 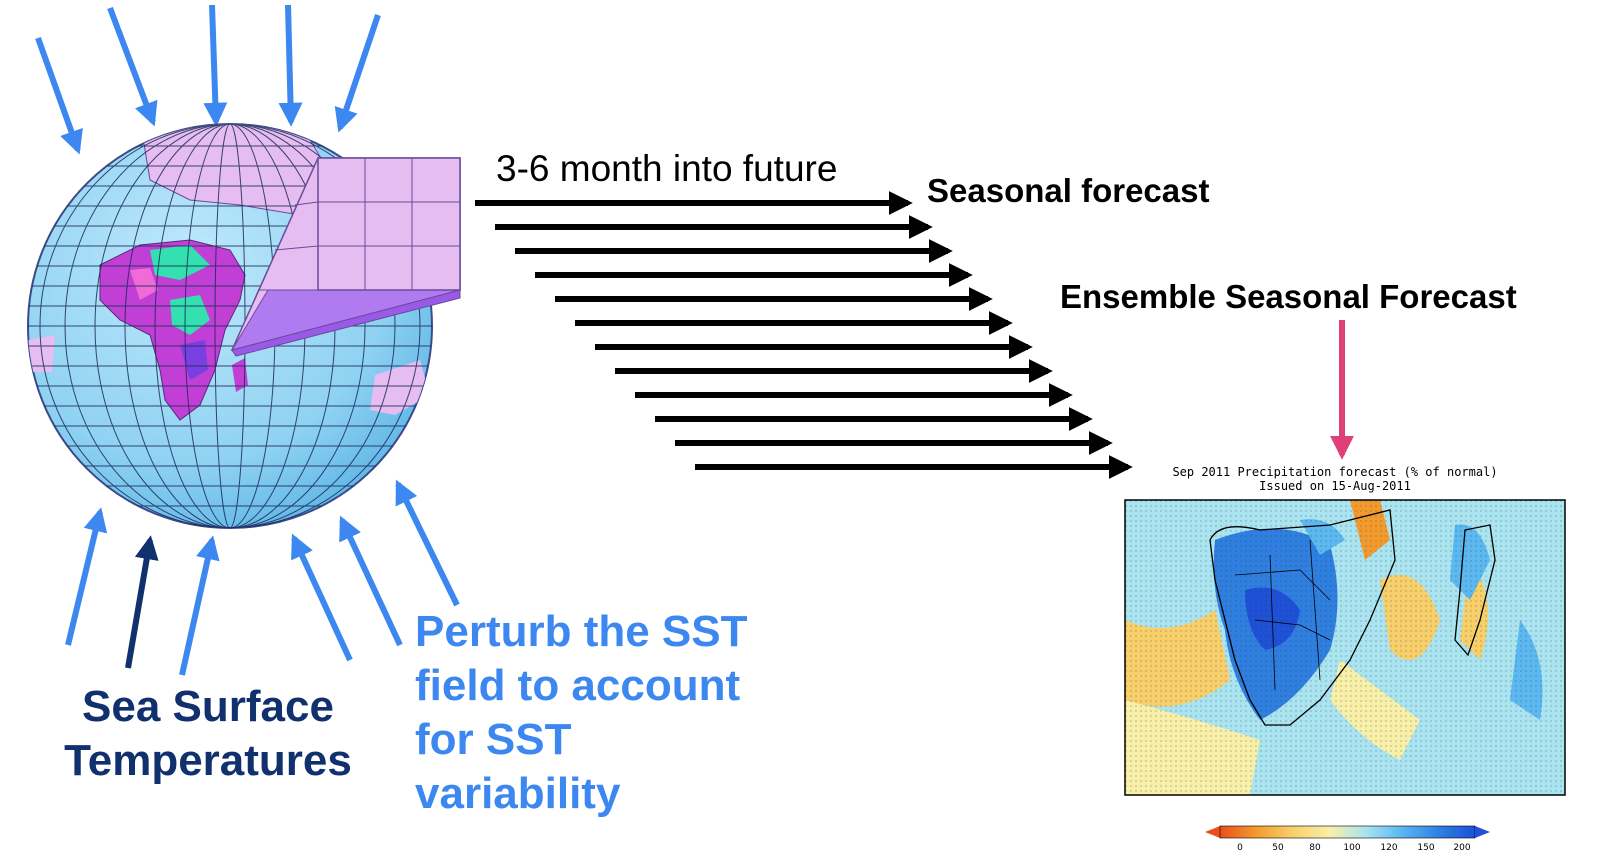 I want to click on incoming-arrows-top, so click(x=208, y=79).